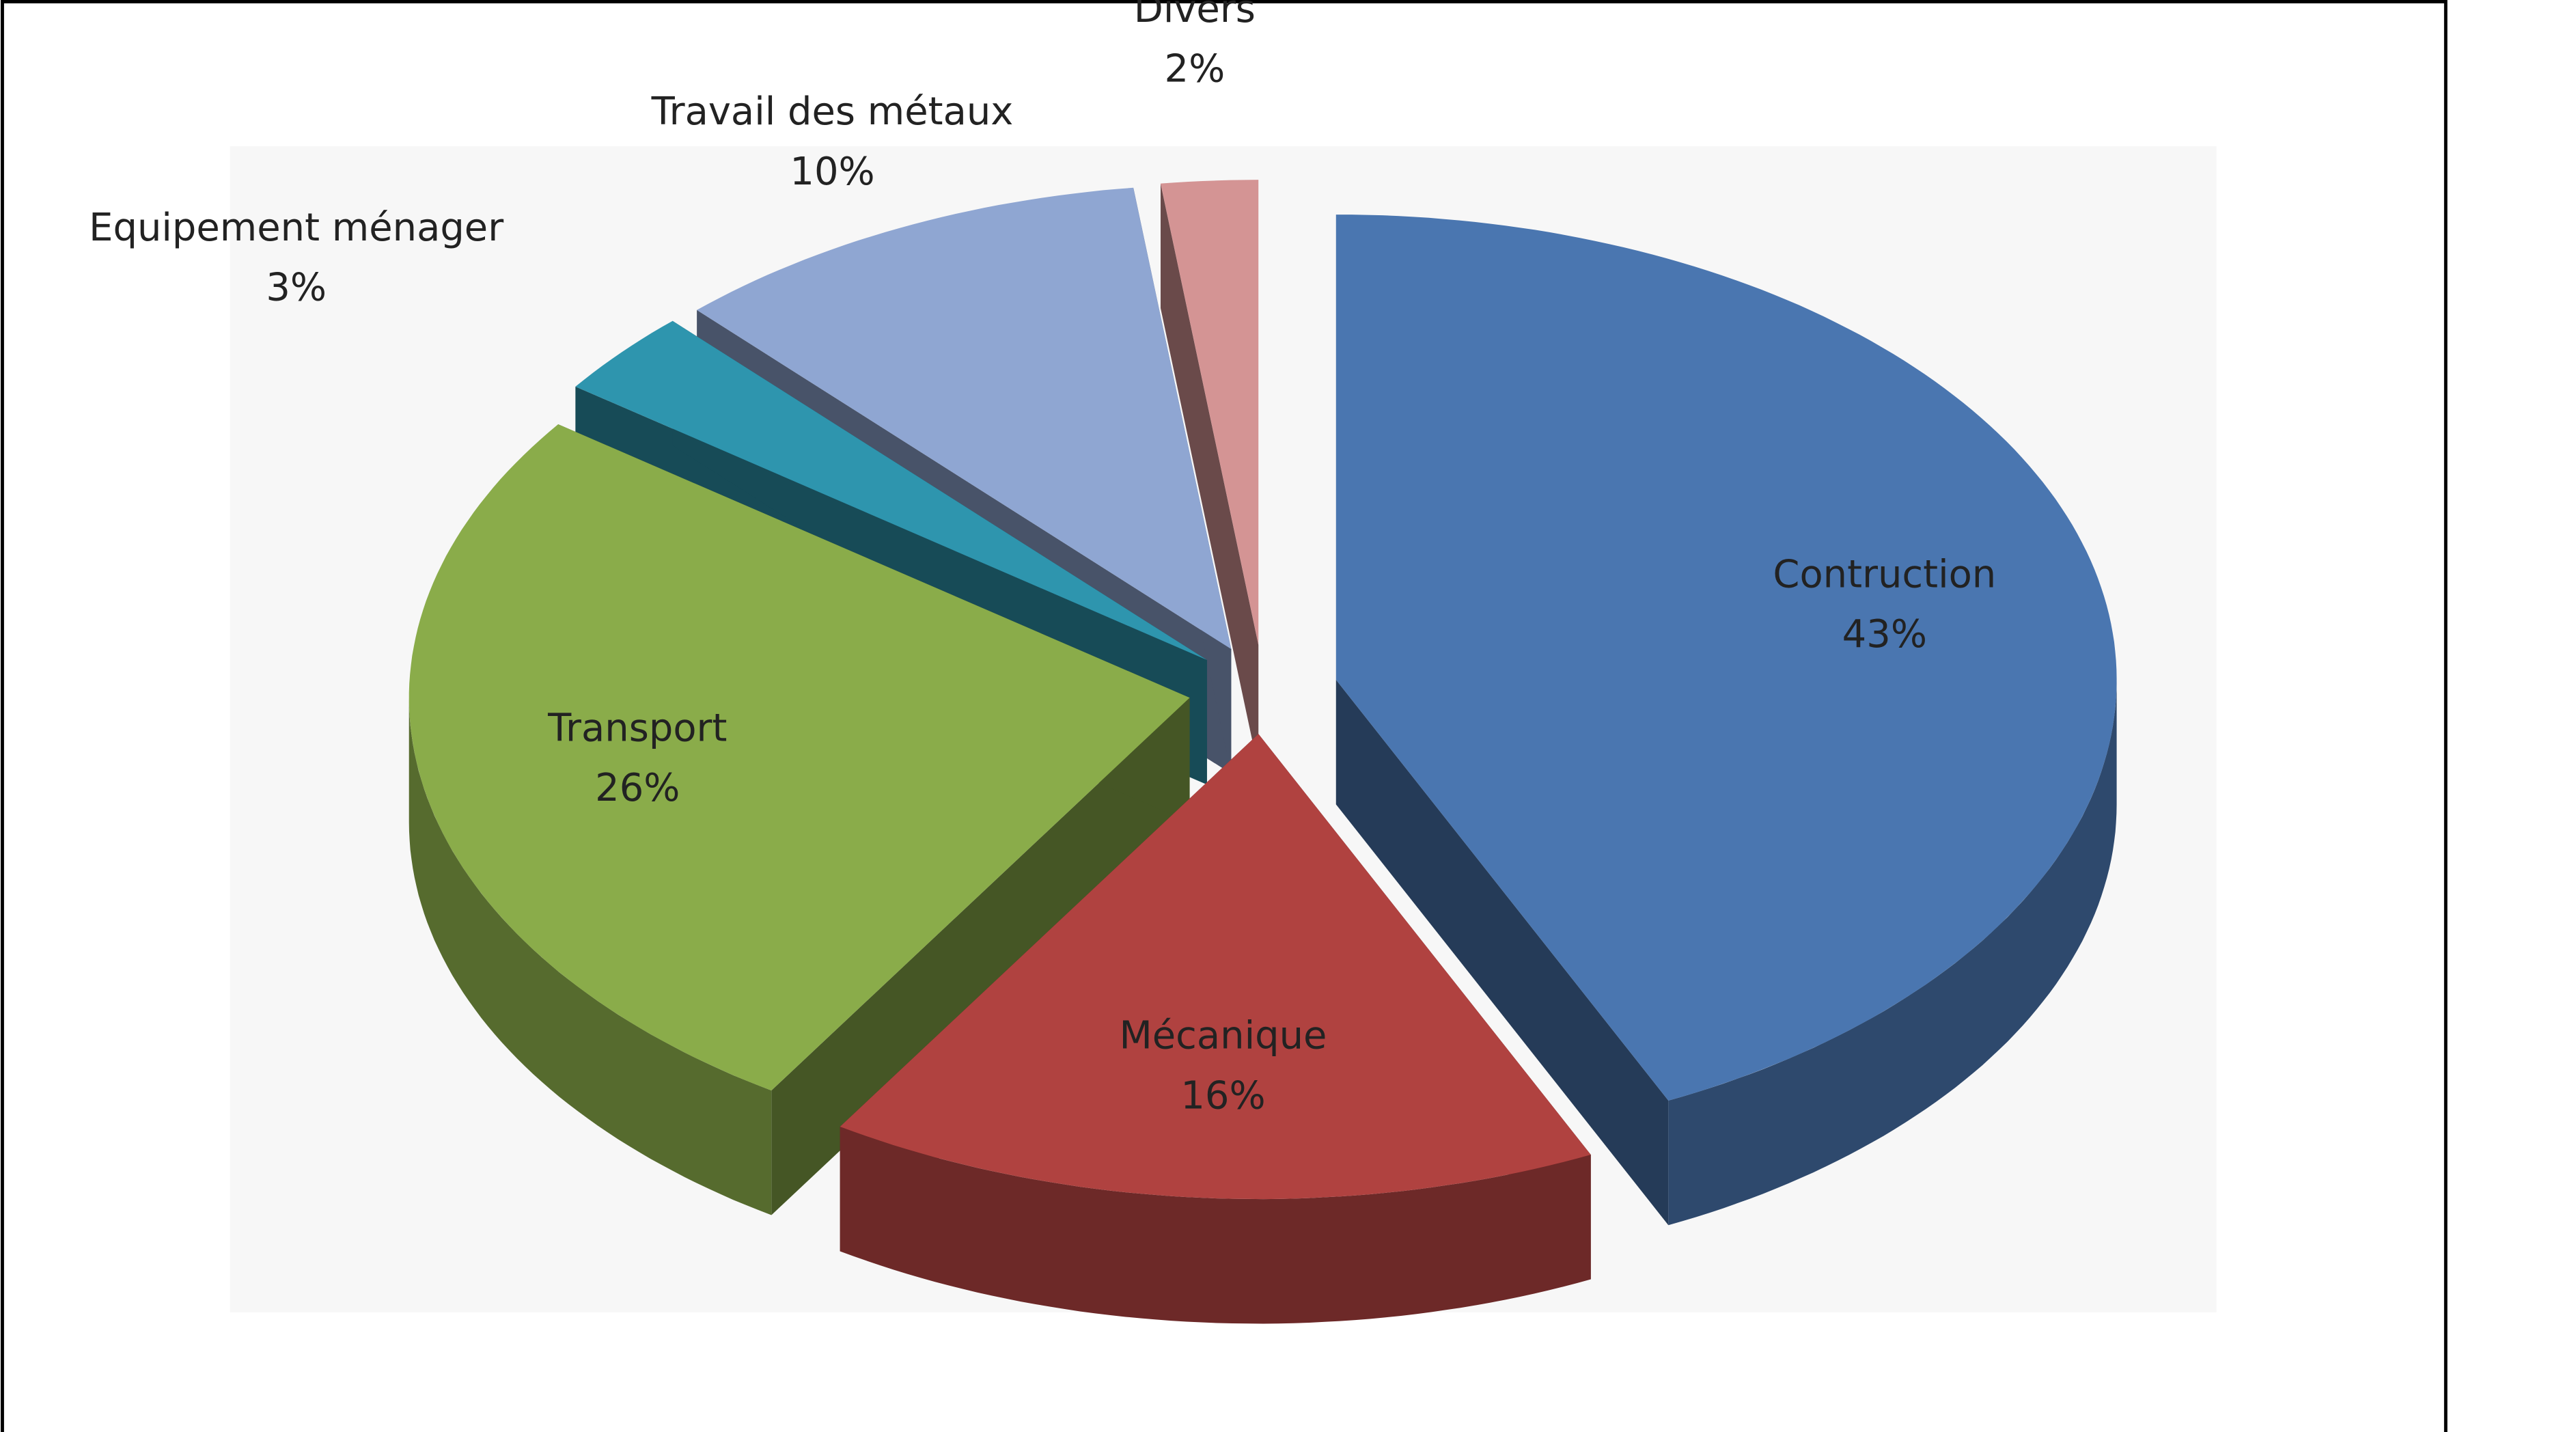  Describe the element at coordinates (297, 288) in the screenshot. I see `value-label: 3%` at that location.